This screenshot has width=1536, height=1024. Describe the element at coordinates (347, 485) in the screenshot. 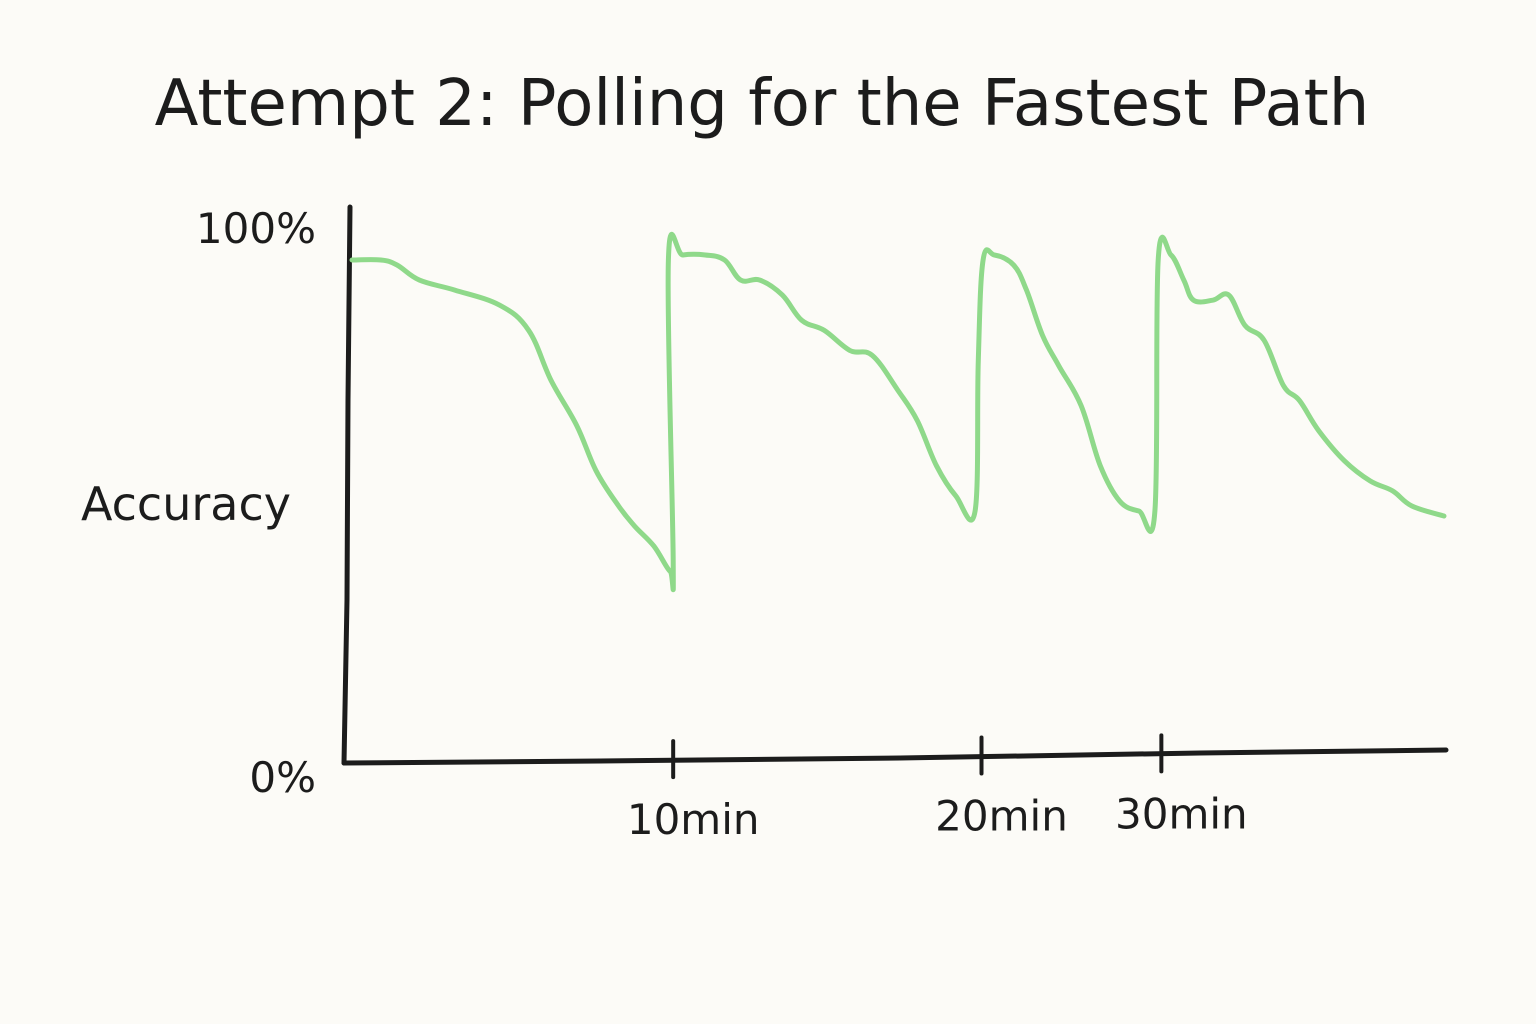

I see `y-axis` at that location.